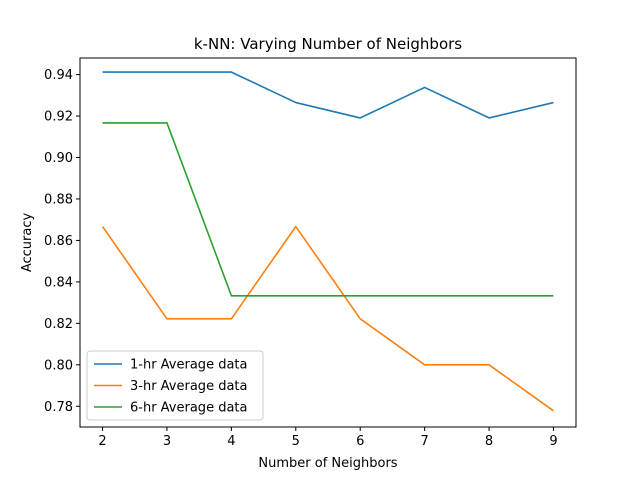  Describe the element at coordinates (58, 158) in the screenshot. I see `y-tick-label: 0.90` at that location.